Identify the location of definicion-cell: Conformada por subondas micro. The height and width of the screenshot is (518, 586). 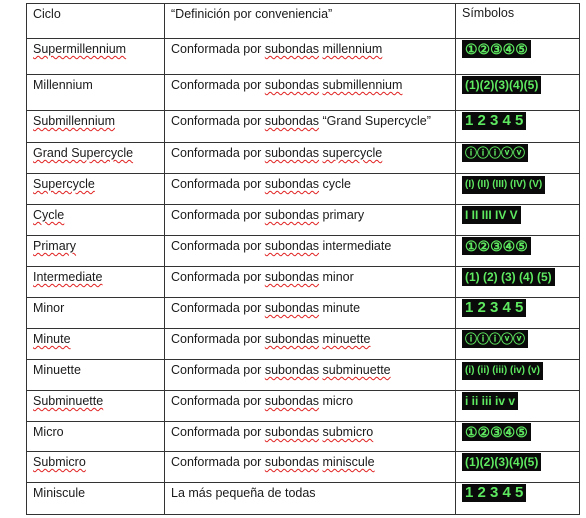
(310, 406).